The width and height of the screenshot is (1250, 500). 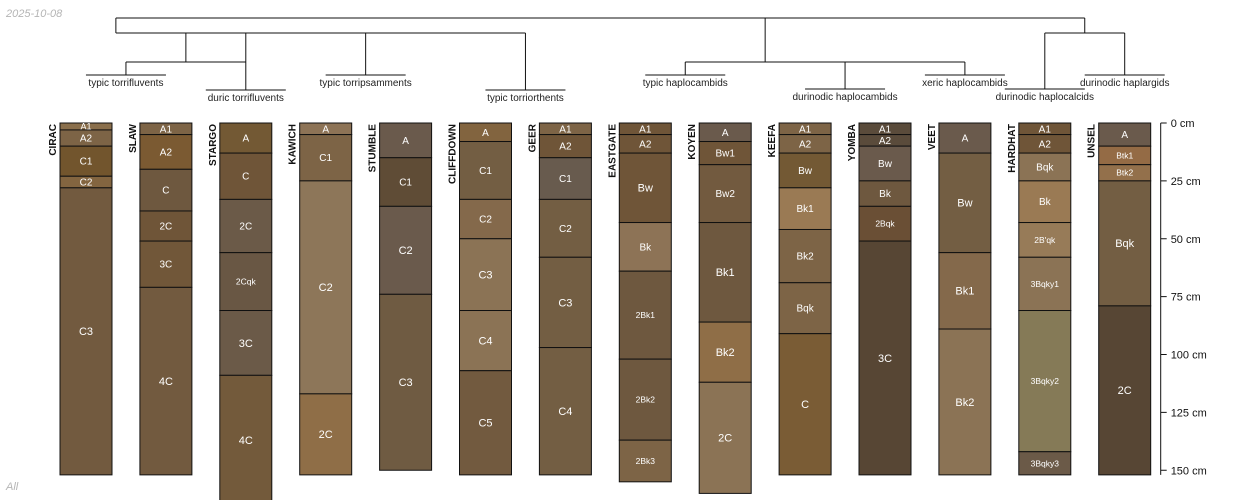 I want to click on horizon-label: Bw, so click(x=805, y=171).